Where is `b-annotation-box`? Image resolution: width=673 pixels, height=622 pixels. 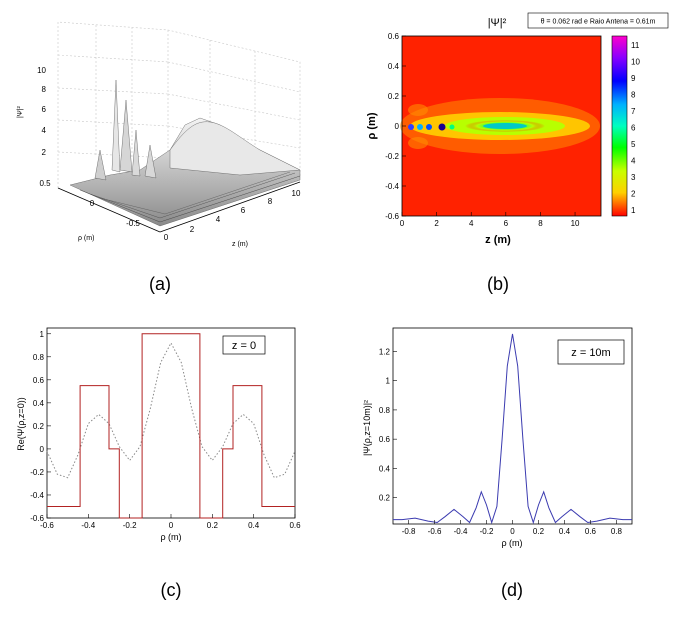
b-annotation-box is located at coordinates (598, 20).